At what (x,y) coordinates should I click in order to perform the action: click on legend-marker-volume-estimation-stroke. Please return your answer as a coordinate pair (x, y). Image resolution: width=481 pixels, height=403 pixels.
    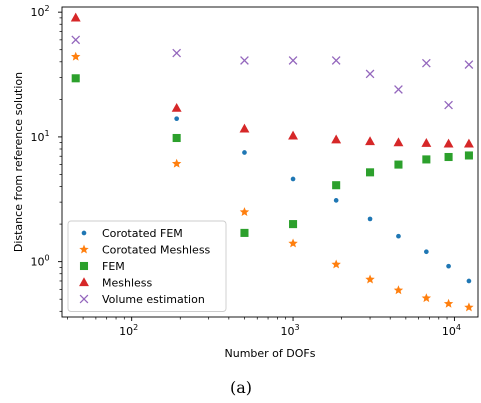
    Looking at the image, I should click on (84, 299).